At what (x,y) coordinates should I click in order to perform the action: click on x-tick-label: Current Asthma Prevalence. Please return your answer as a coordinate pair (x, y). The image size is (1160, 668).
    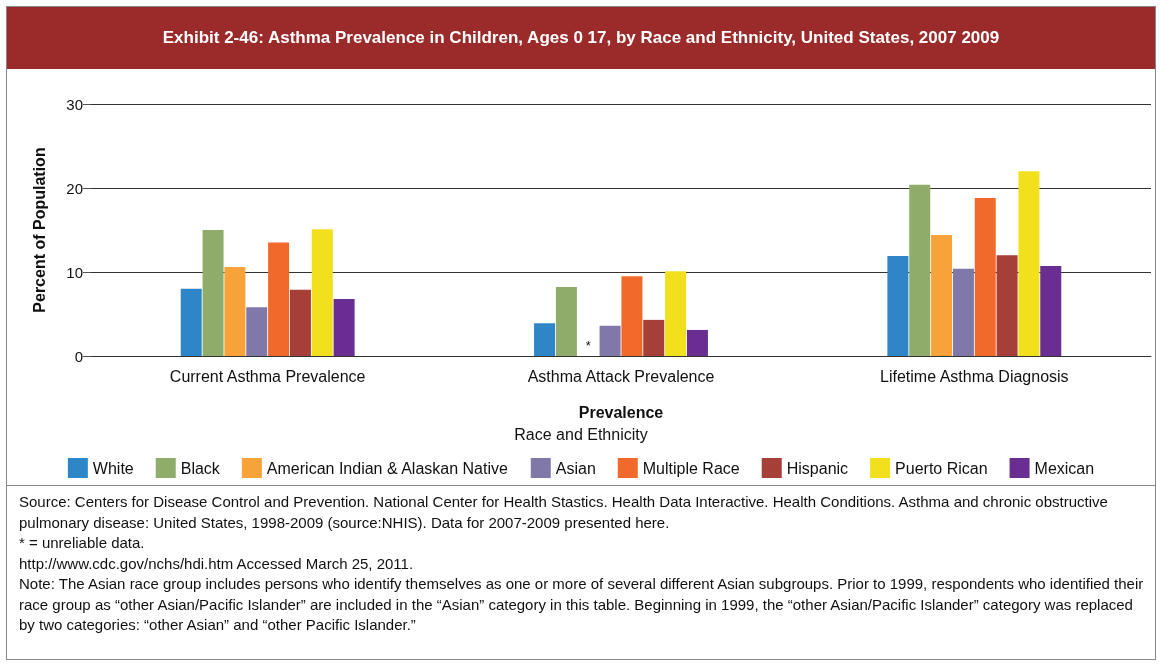
    Looking at the image, I should click on (267, 376).